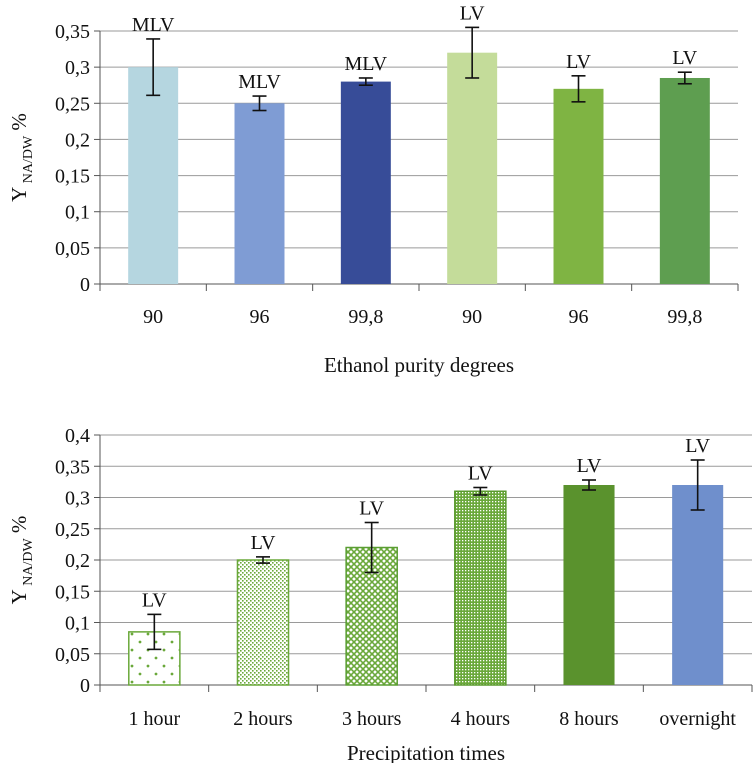  What do you see at coordinates (419, 365) in the screenshot?
I see `x-axis-title: Ethanol purity degrees` at bounding box center [419, 365].